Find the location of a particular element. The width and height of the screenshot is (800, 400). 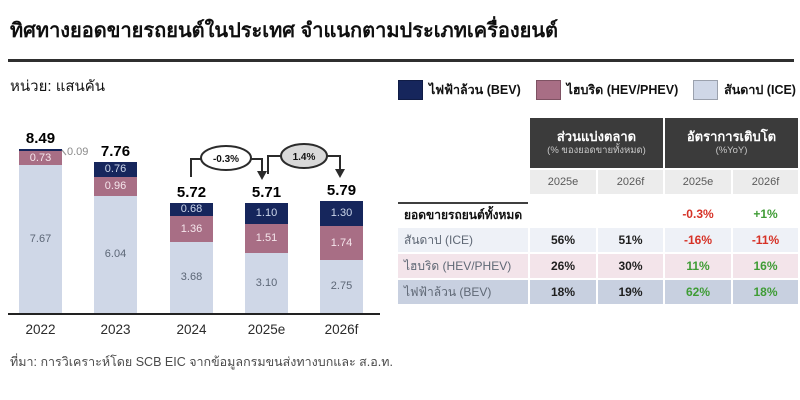

x-axis-label: 2025e is located at coordinates (266, 329).